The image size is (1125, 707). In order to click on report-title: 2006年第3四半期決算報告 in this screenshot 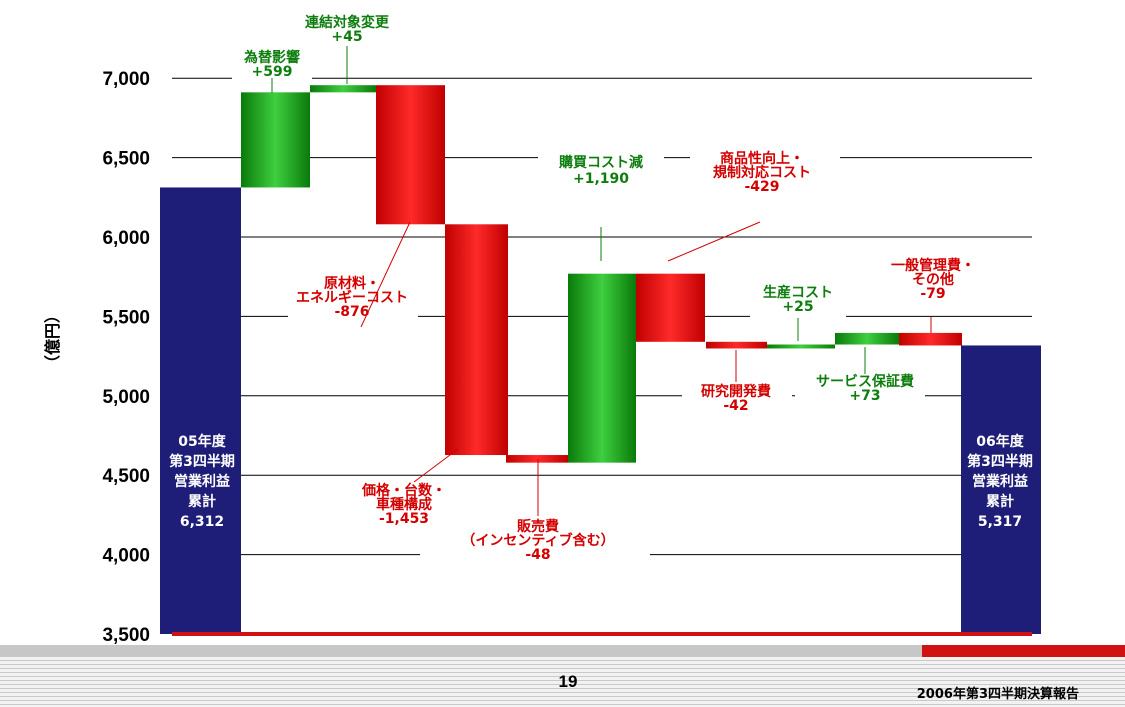, I will do `click(997, 694)`.